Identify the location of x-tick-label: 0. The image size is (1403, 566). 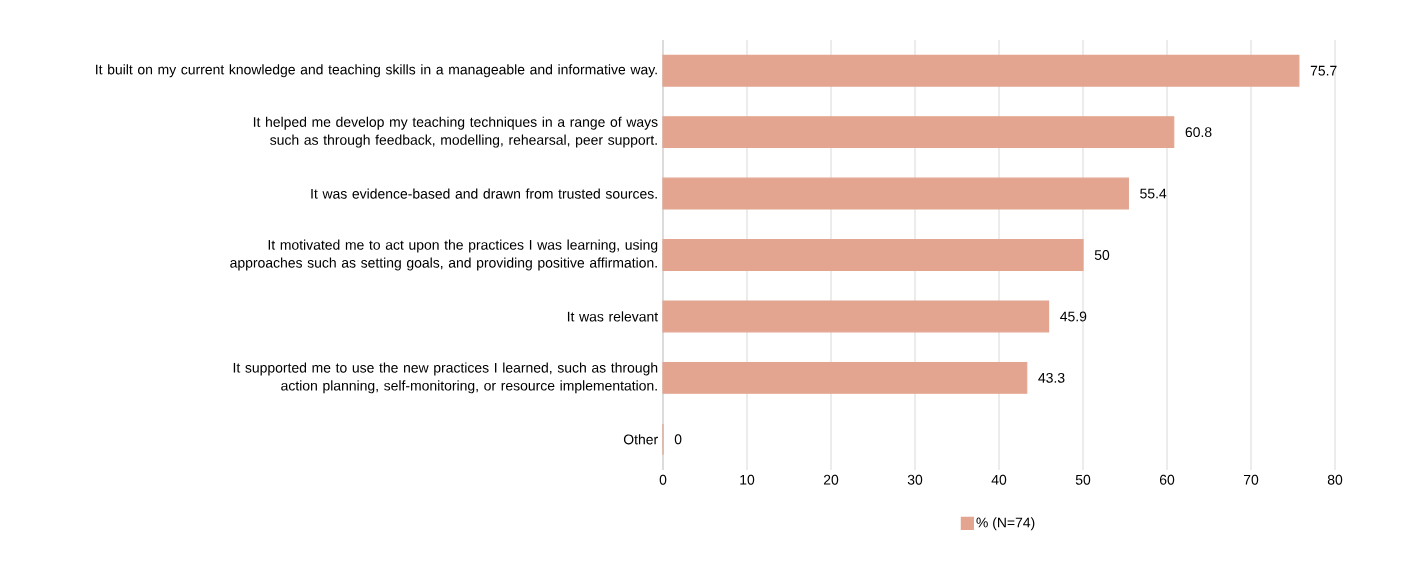
(663, 479).